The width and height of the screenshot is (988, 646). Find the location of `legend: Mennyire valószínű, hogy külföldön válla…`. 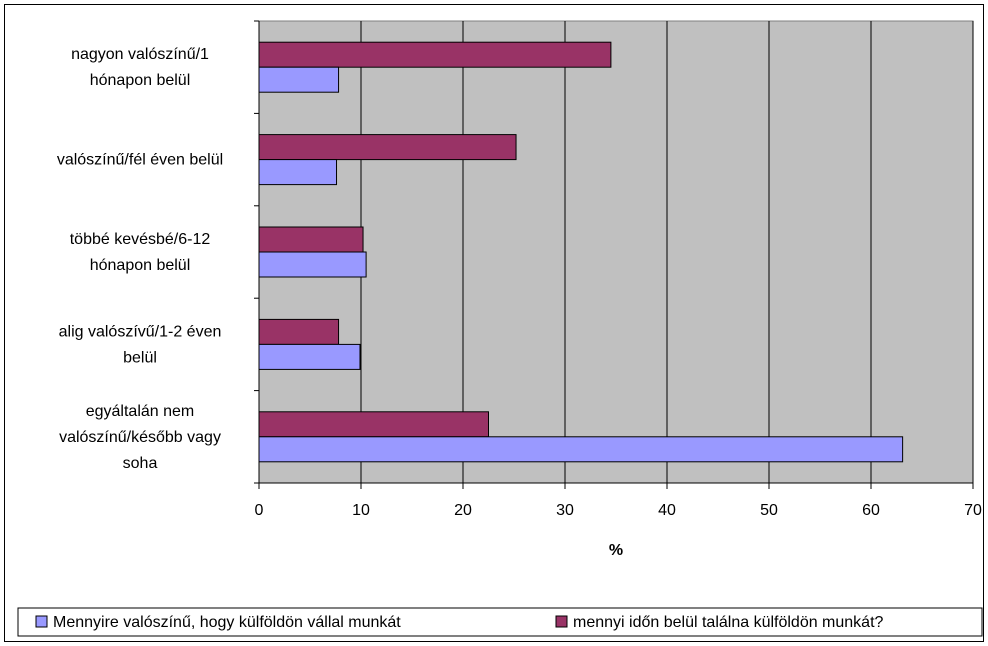

legend: Mennyire valószínű, hogy külföldön válla… is located at coordinates (500, 622).